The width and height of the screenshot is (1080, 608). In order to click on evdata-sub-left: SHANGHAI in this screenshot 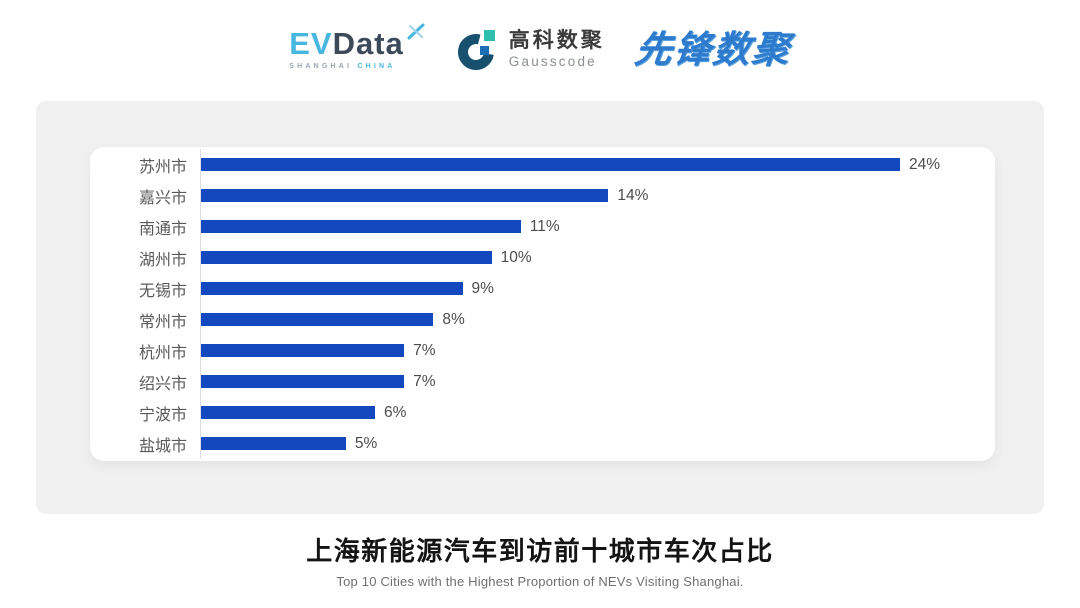, I will do `click(321, 66)`.